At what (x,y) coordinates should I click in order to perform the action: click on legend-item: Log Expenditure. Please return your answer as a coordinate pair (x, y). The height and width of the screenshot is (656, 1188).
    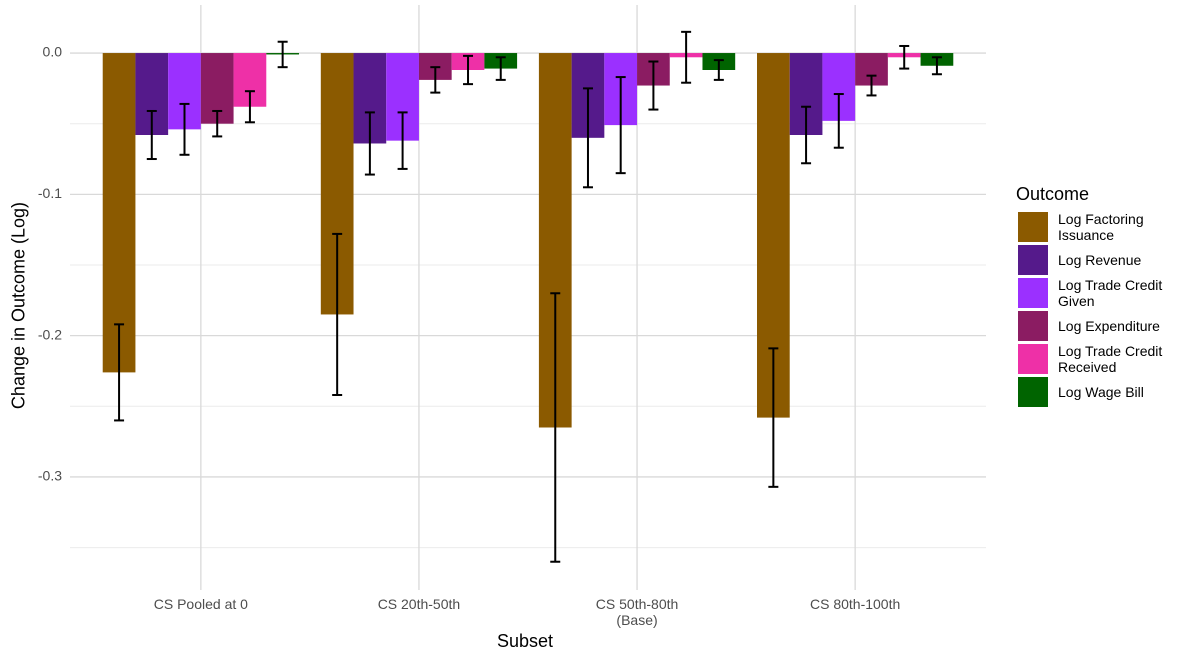
    Looking at the image, I should click on (1097, 326).